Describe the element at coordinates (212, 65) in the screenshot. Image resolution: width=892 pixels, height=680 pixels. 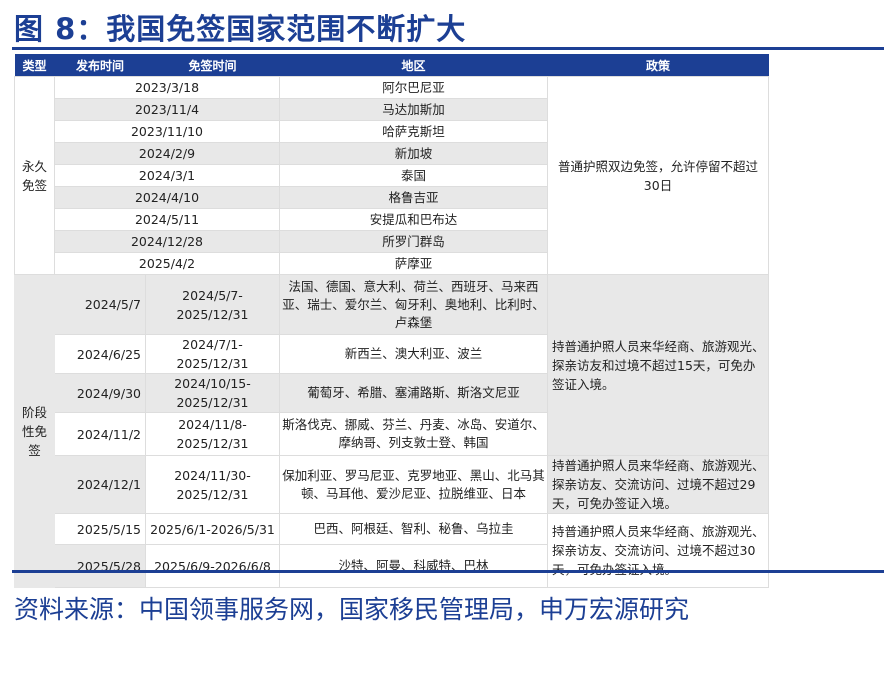
I see `header-period: 免签时间` at that location.